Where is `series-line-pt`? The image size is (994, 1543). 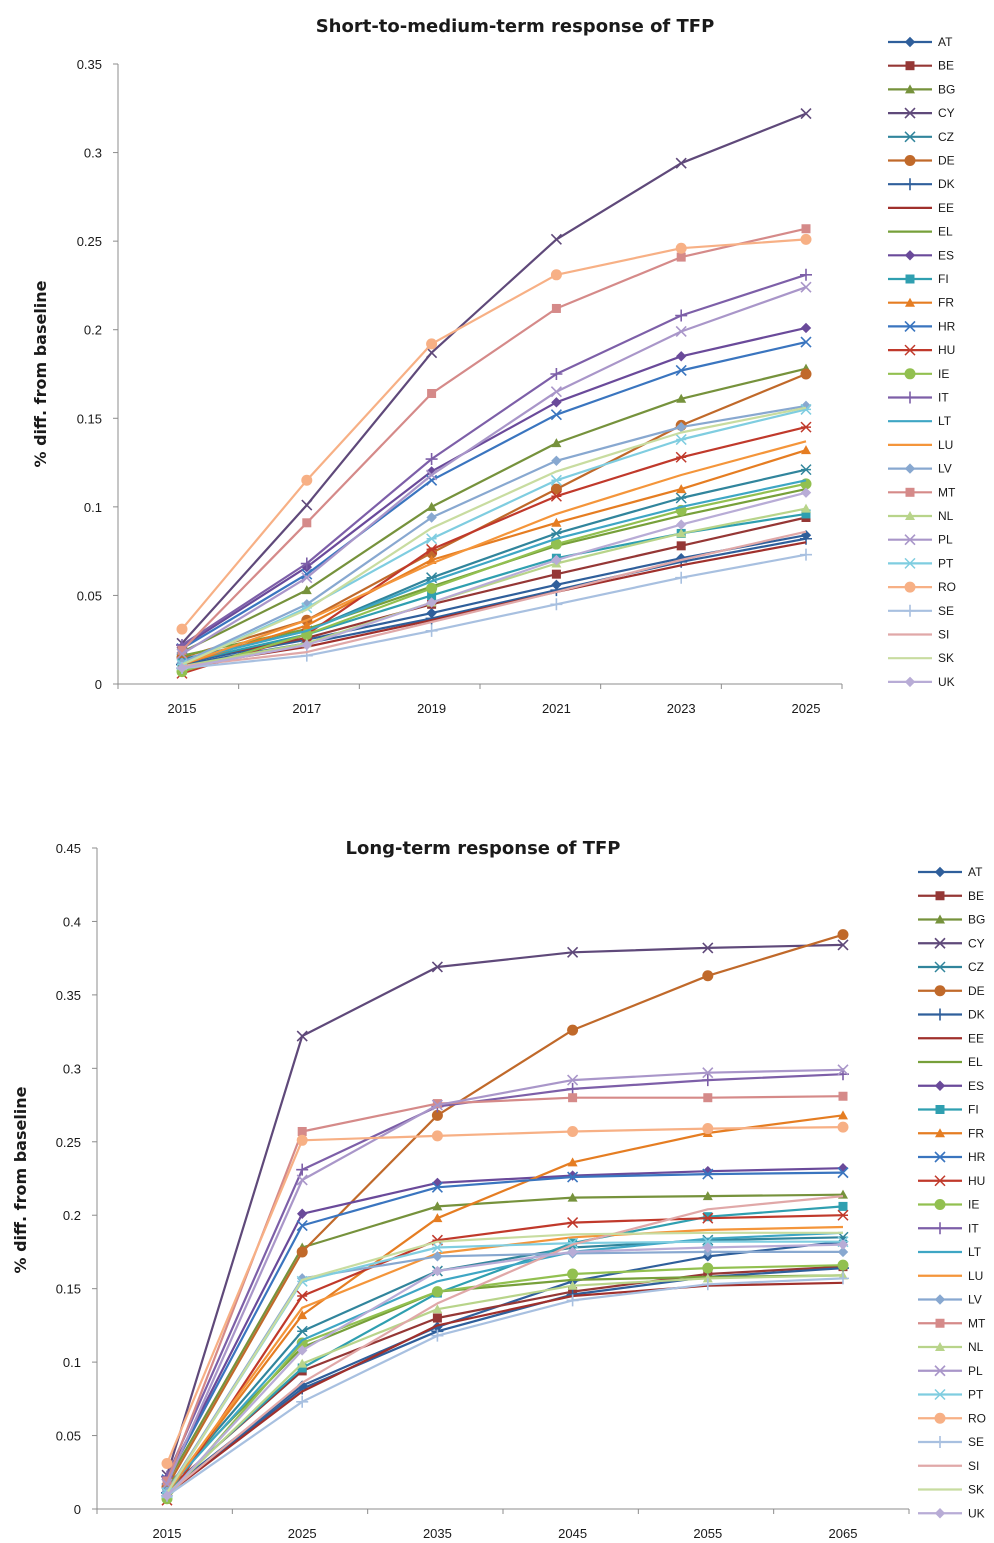
series-line-pt is located at coordinates (494, 537).